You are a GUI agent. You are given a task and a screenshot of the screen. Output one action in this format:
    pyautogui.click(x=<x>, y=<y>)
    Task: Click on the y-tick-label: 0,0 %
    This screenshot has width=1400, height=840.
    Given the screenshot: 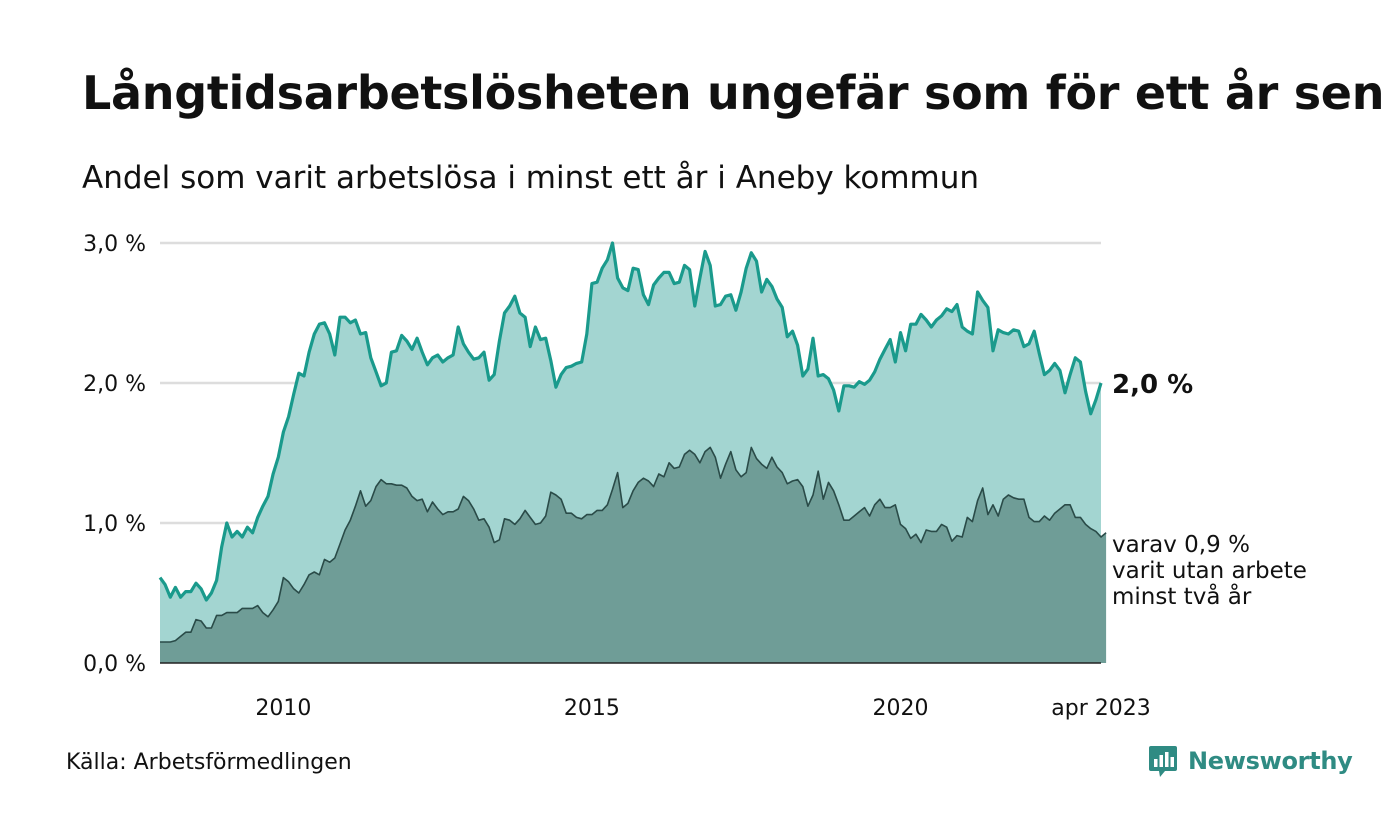 What is the action you would take?
    pyautogui.click(x=114, y=664)
    